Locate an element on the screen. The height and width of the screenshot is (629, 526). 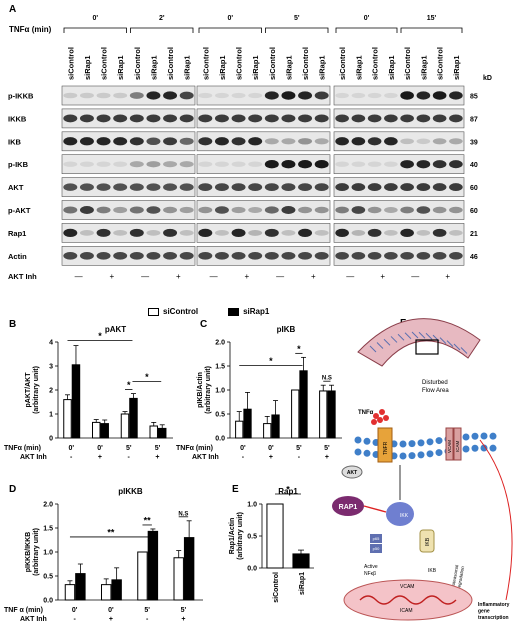
time-label-right: 15' is located at coordinates (432, 18).